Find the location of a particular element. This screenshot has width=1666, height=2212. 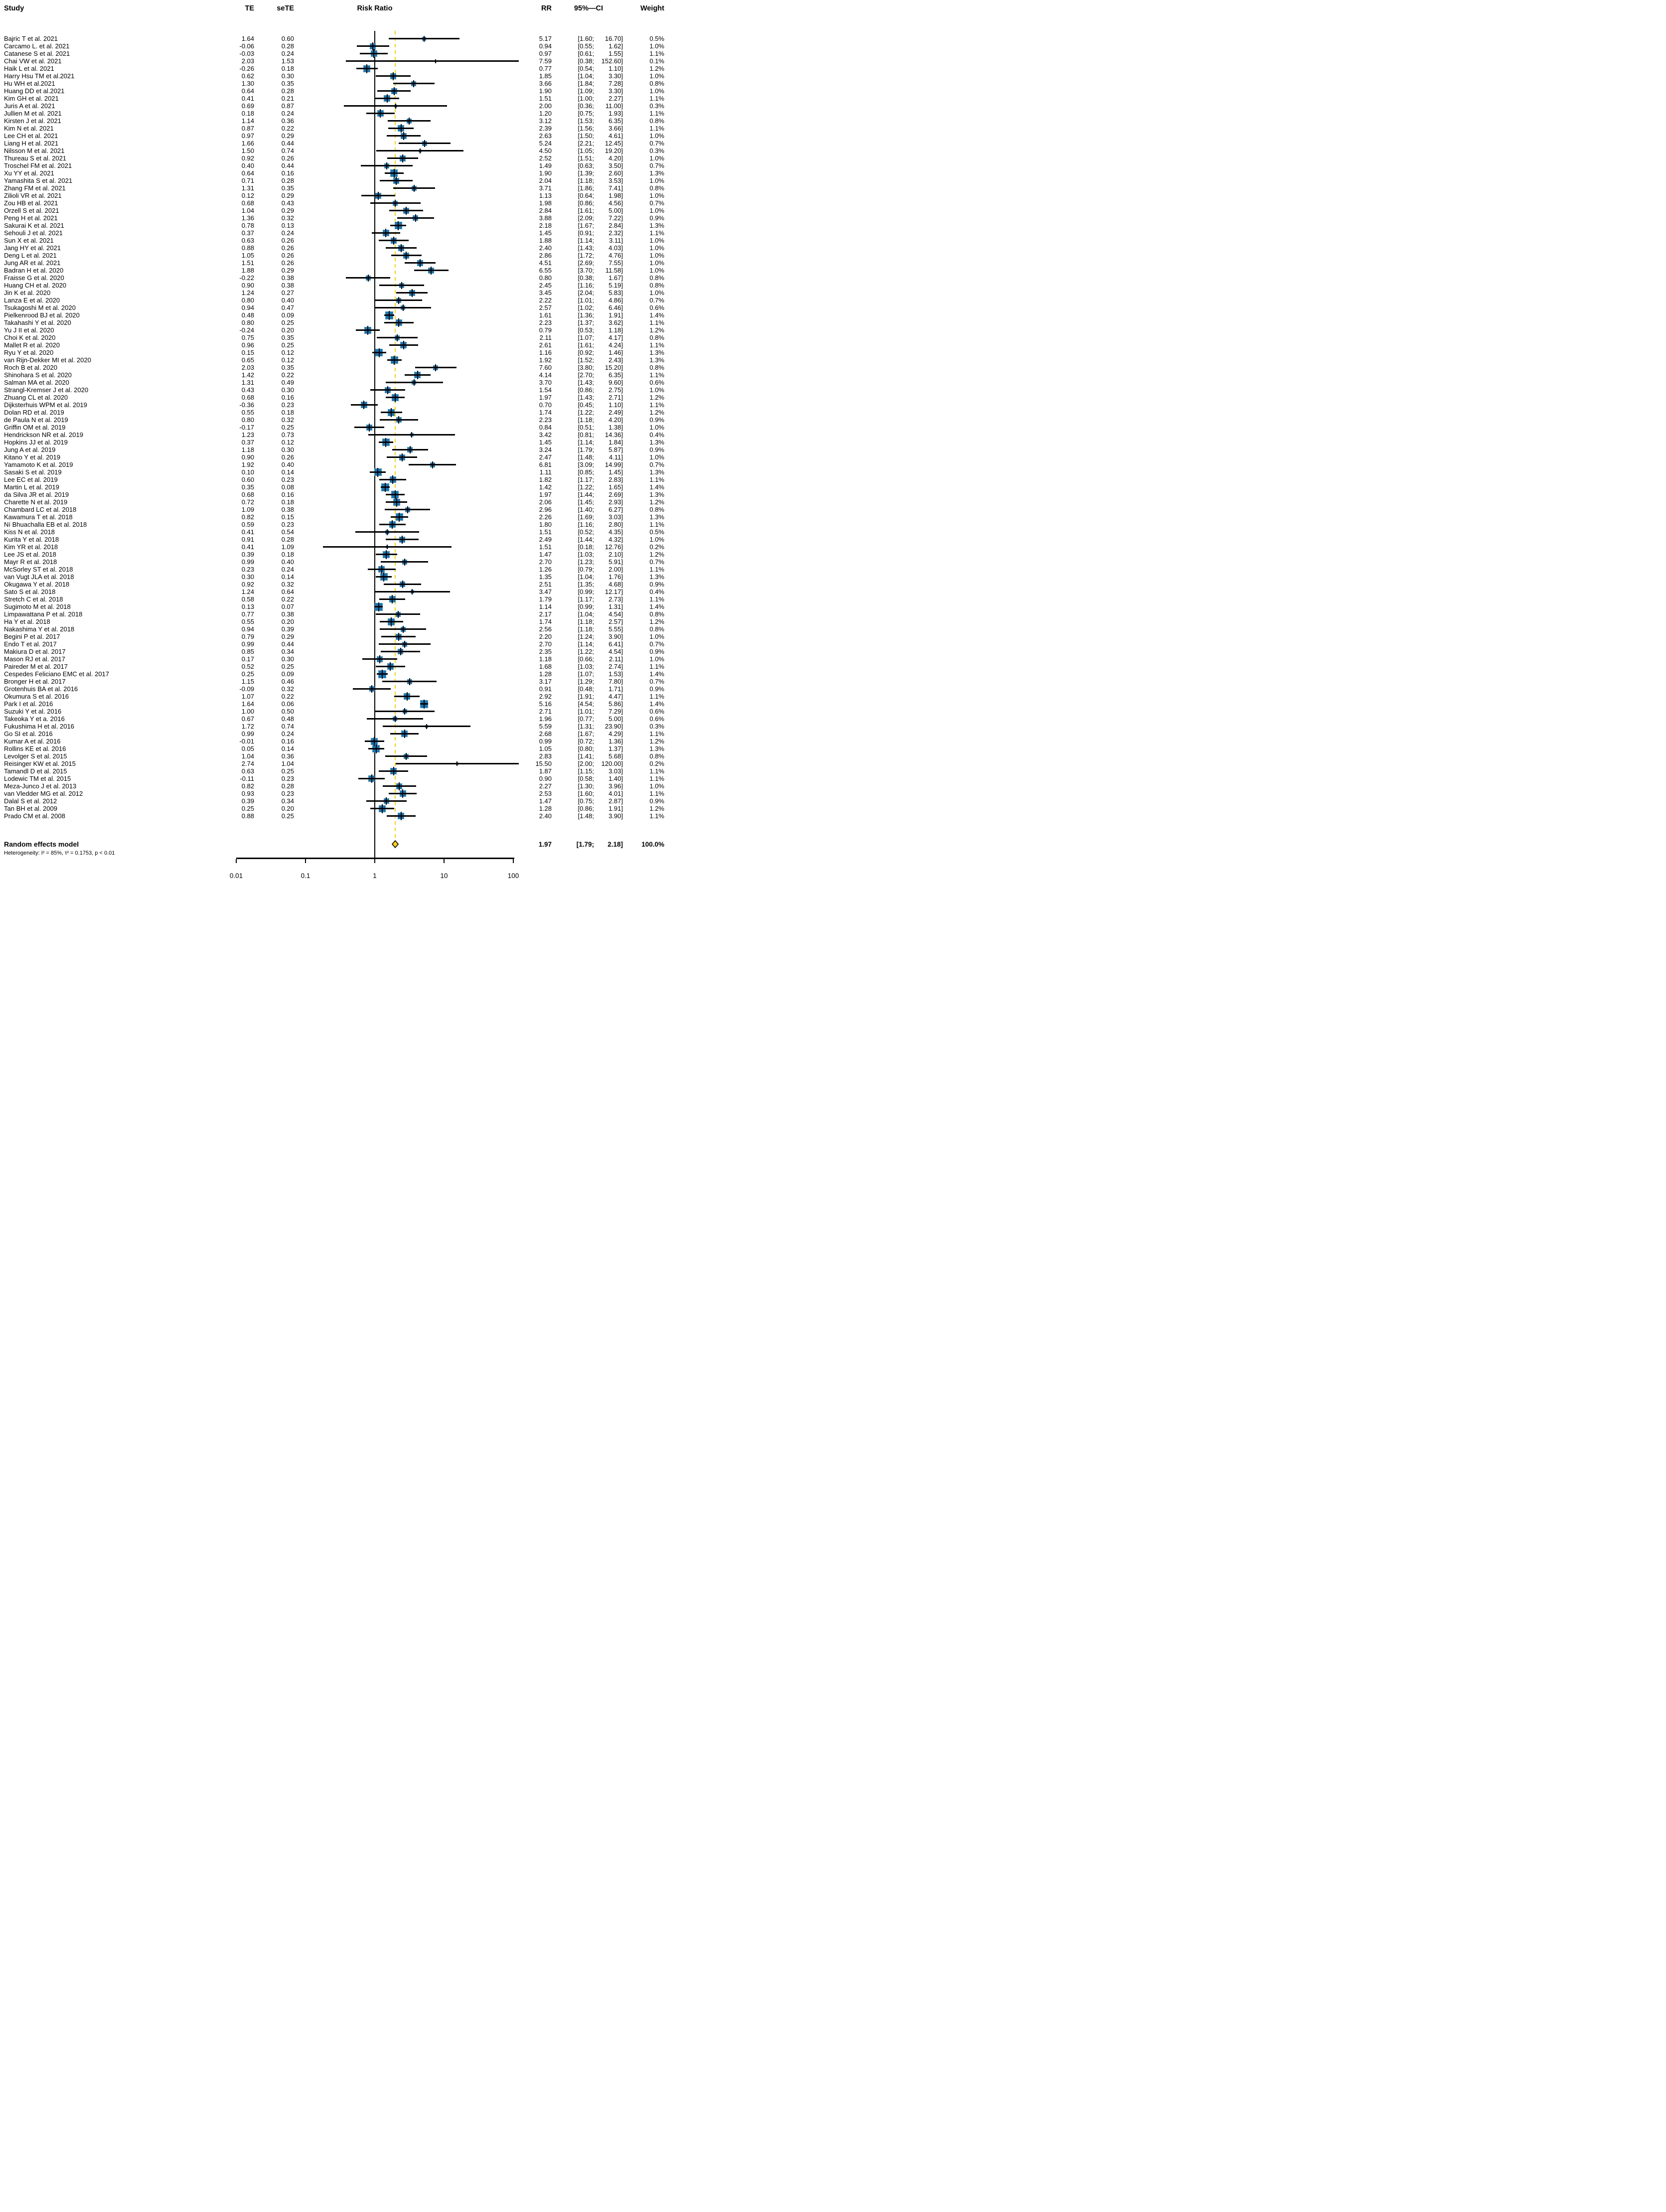

sete-value: 0.28 is located at coordinates (287, 91).